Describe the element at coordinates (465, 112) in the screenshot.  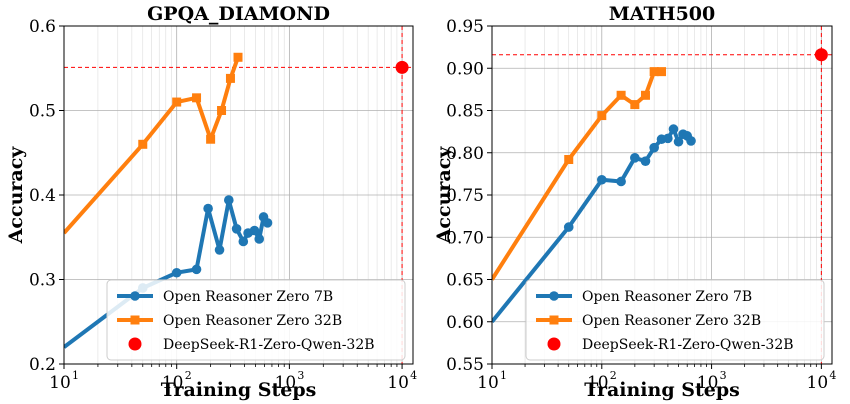
I see `y-tick-label: 0.85` at that location.